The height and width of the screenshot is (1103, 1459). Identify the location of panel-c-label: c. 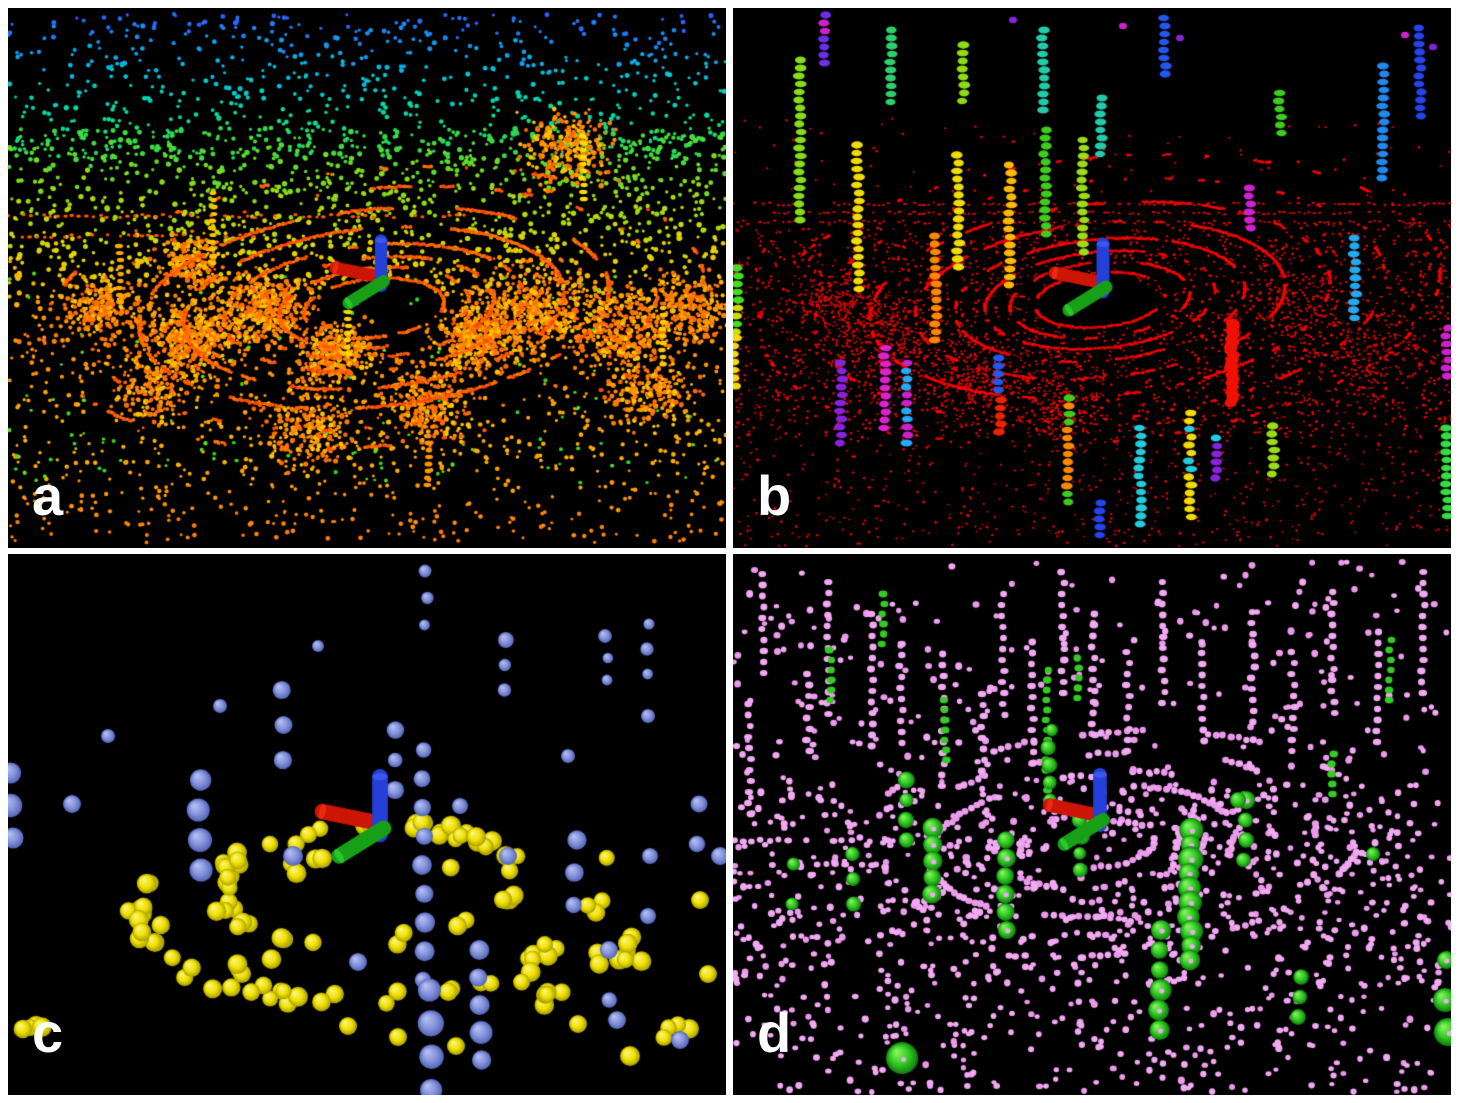
(48, 1032).